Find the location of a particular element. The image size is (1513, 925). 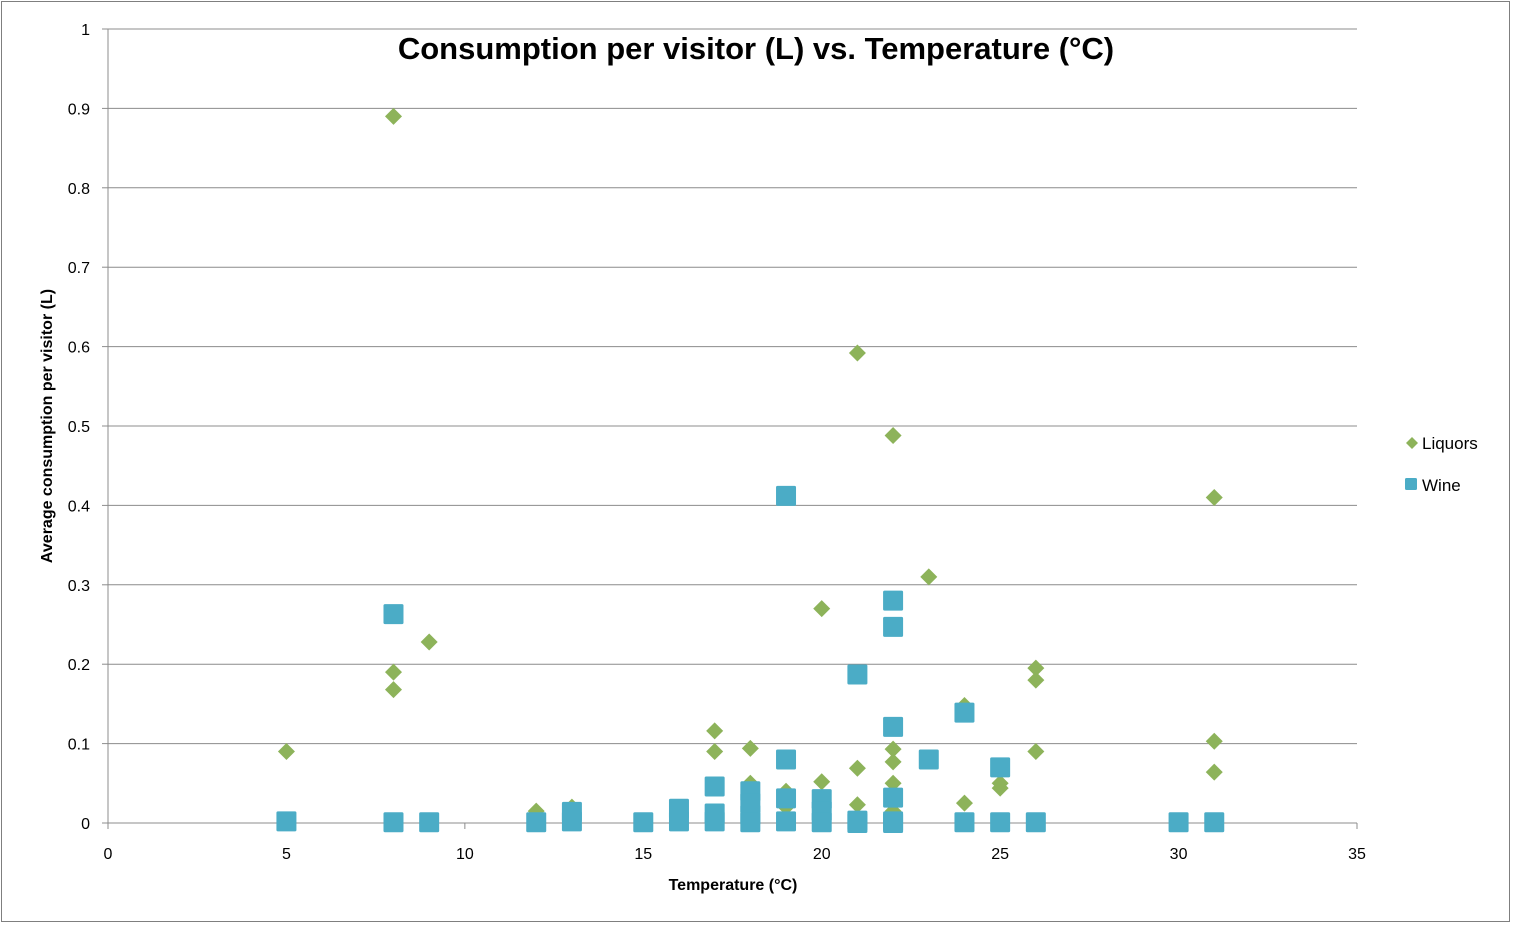

x-axis-title: Temperature (°C) is located at coordinates (733, 885).